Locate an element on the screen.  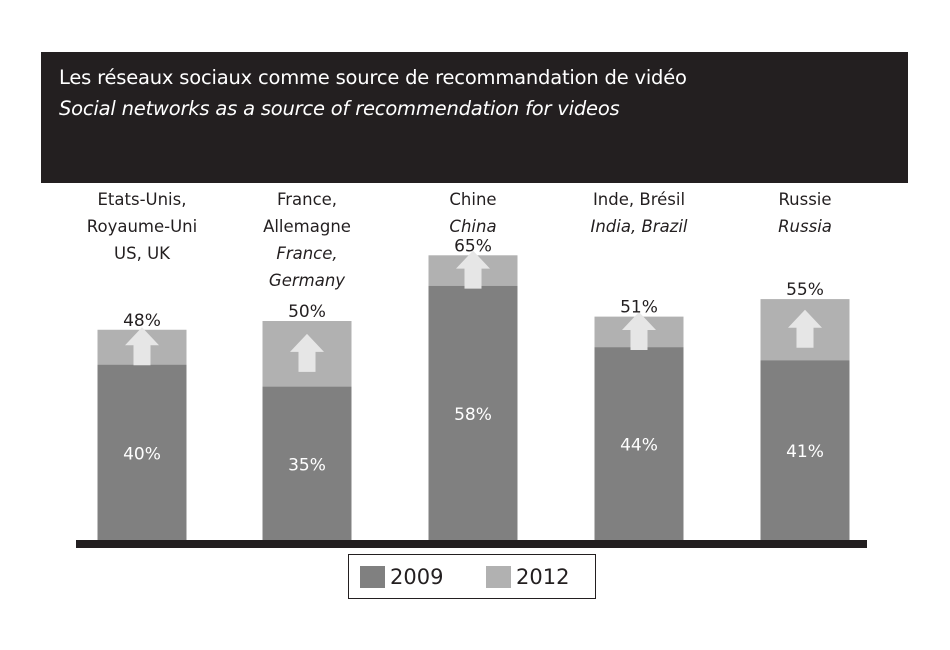
category-label: Royaume-Uni is located at coordinates (142, 226).